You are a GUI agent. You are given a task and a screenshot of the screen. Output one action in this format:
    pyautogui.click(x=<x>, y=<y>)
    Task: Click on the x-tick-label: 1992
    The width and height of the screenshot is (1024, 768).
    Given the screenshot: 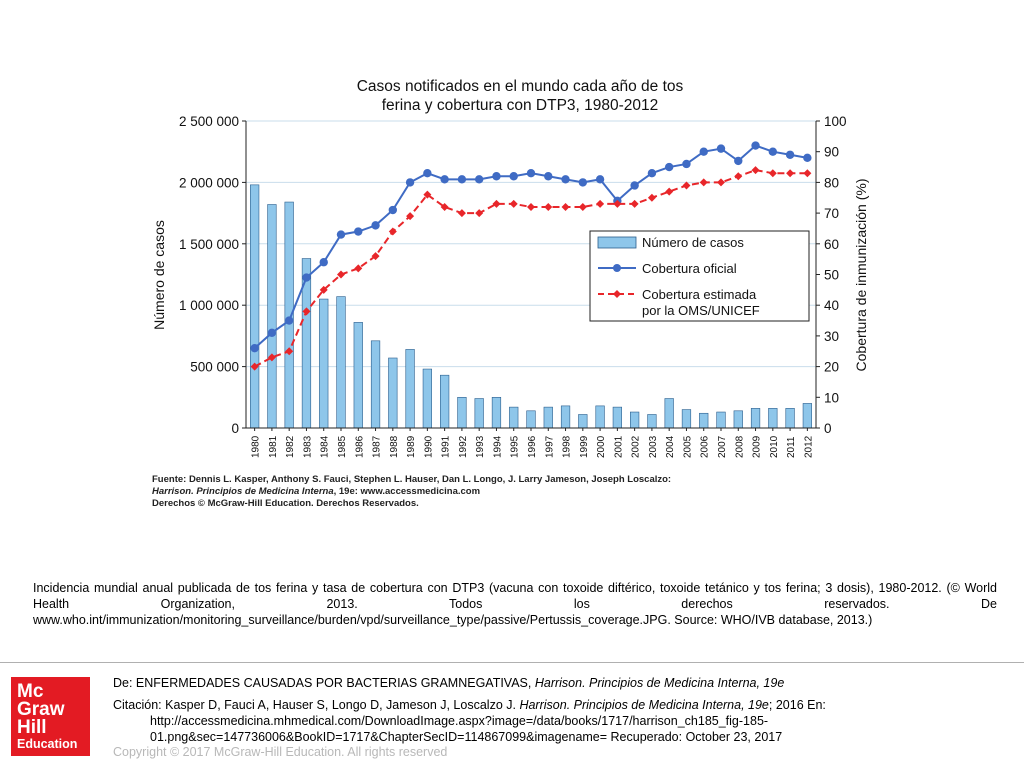 What is the action you would take?
    pyautogui.click(x=463, y=446)
    